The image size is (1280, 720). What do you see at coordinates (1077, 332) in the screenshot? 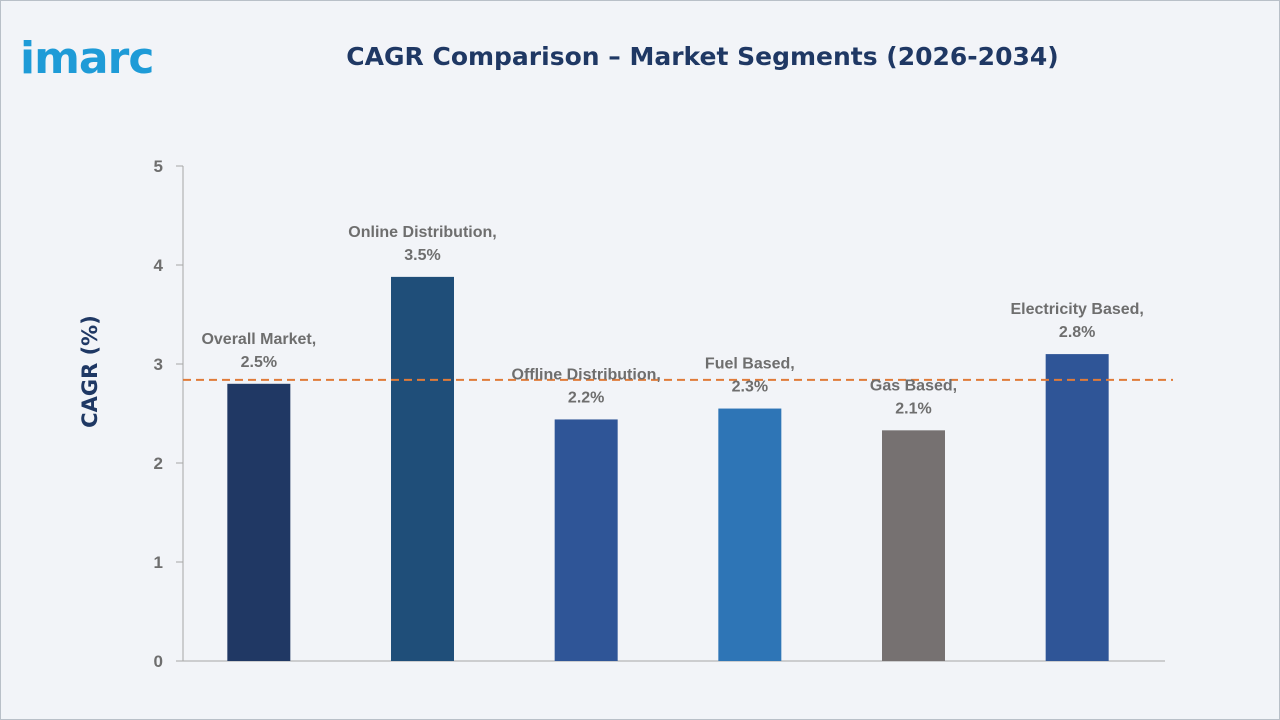
I see `data-label: 2.8%` at bounding box center [1077, 332].